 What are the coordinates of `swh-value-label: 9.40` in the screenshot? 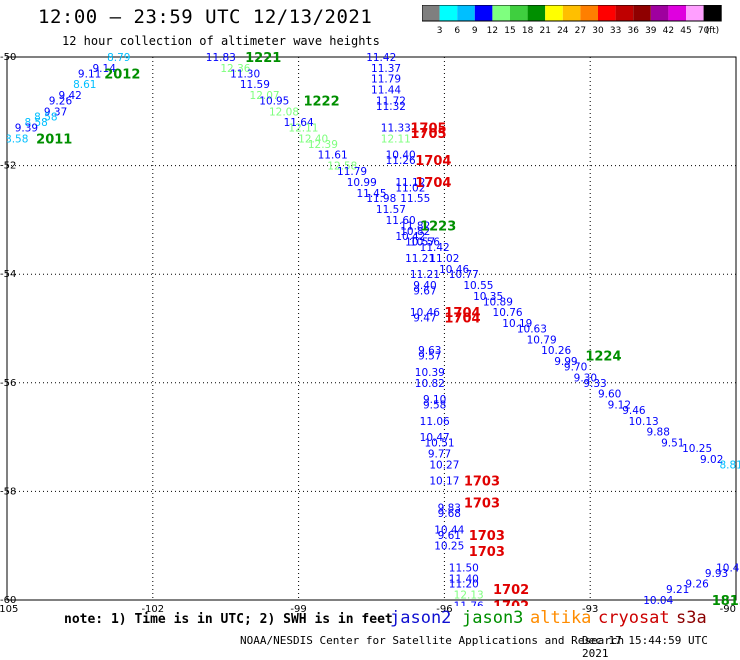 It's located at (424, 286).